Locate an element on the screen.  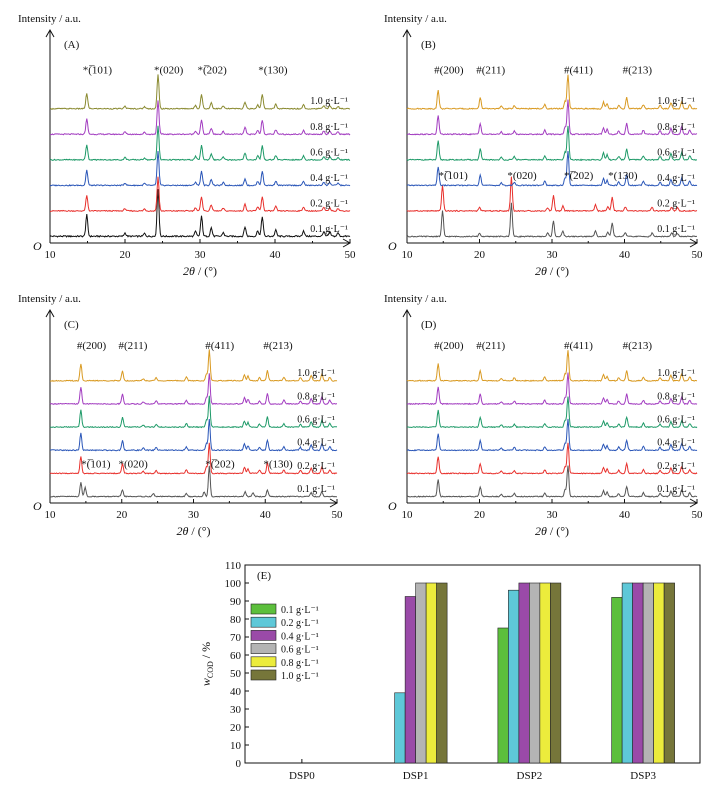
y-tick-label: 80 is located at coordinates (236, 620).